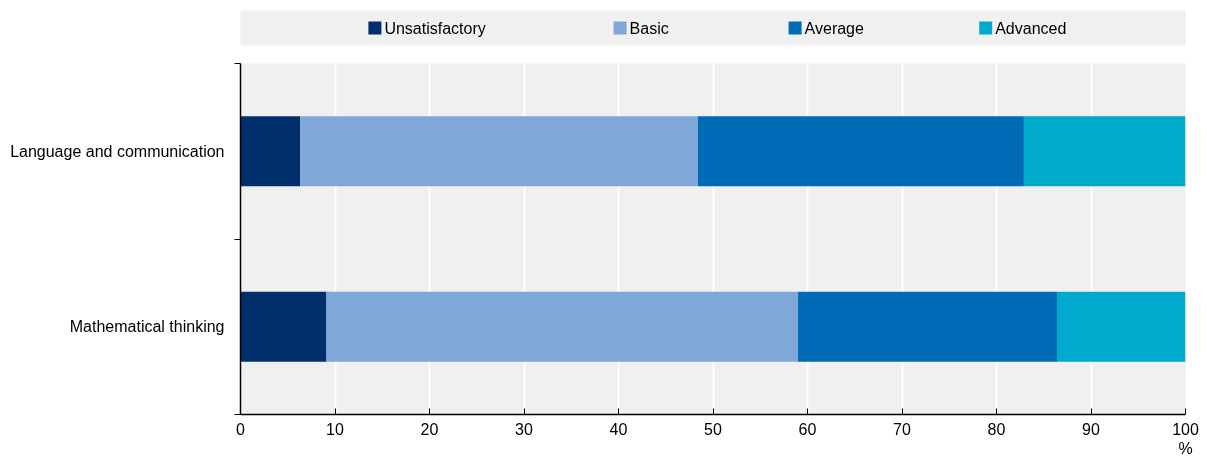  What do you see at coordinates (241, 429) in the screenshot?
I see `x-tick-label: 0` at bounding box center [241, 429].